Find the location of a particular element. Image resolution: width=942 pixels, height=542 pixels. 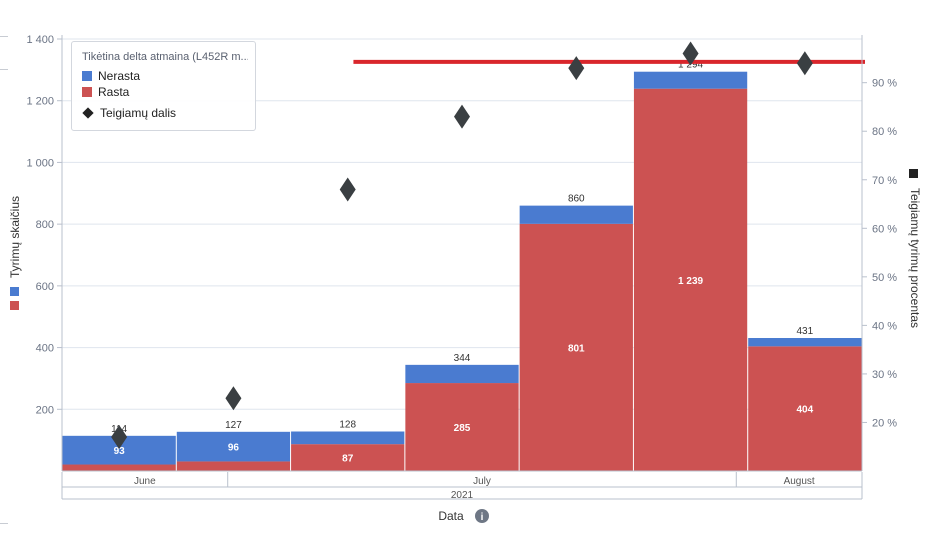

y-axis-swatch-rasta is located at coordinates (14, 305).